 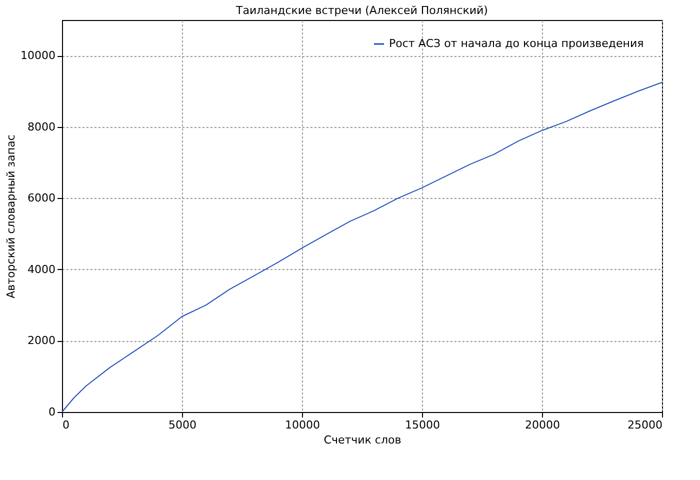 What do you see at coordinates (11, 216) in the screenshot?
I see `y-axis-title: Авторский словарный запас` at bounding box center [11, 216].